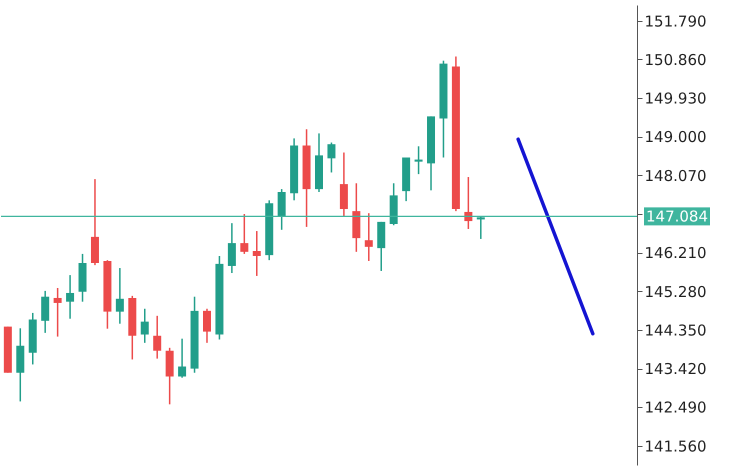 This screenshot has width=735, height=470. I want to click on y-tick-label: 146.210, so click(675, 253).